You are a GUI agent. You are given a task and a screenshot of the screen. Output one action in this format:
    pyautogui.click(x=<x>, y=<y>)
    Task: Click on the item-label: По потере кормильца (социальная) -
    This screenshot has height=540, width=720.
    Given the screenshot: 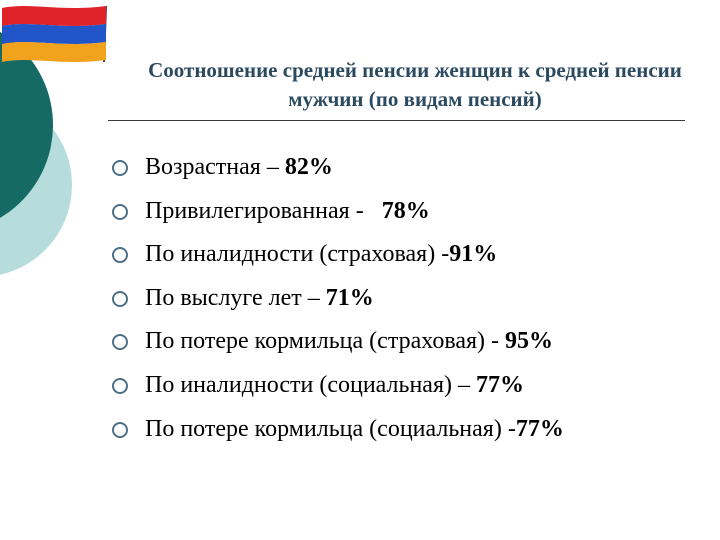 What is the action you would take?
    pyautogui.click(x=330, y=428)
    